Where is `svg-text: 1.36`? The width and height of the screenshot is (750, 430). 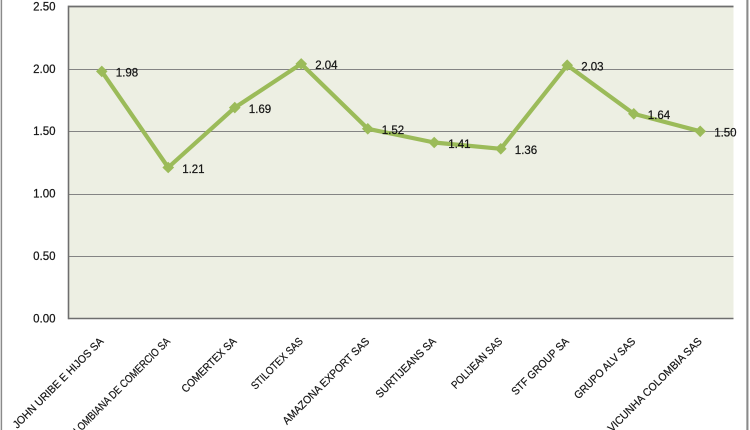 svg-text: 1.36 is located at coordinates (526, 151).